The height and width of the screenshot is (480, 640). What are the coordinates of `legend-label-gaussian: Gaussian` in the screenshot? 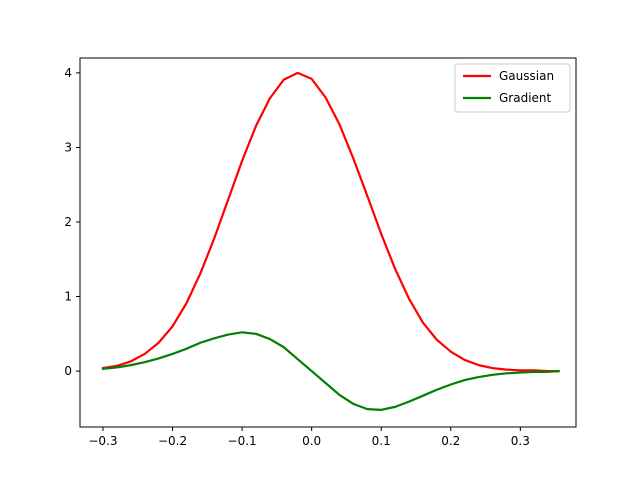 It's located at (526, 76).